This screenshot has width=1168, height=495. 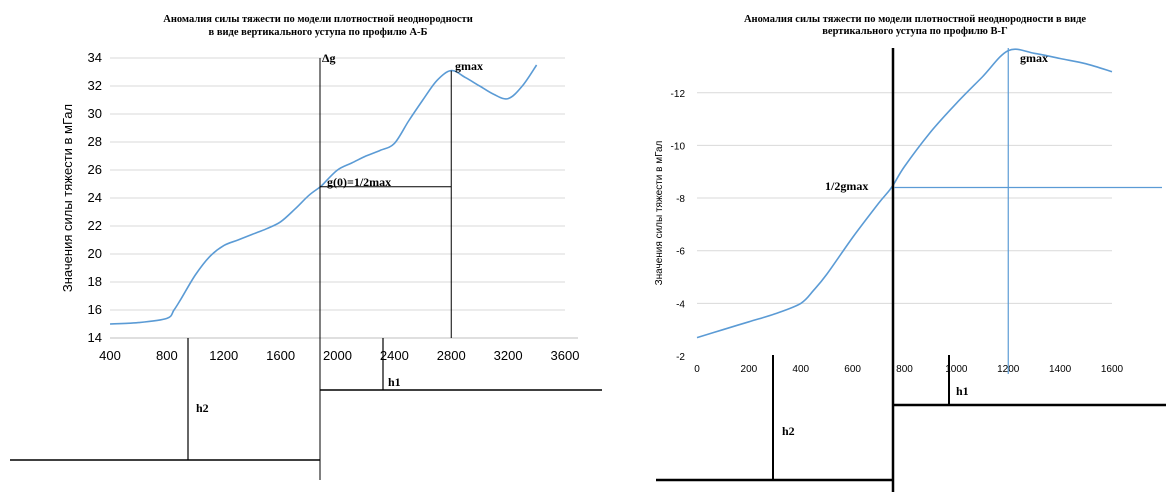 What do you see at coordinates (508, 355) in the screenshot?
I see `x-tick-label: 3200` at bounding box center [508, 355].